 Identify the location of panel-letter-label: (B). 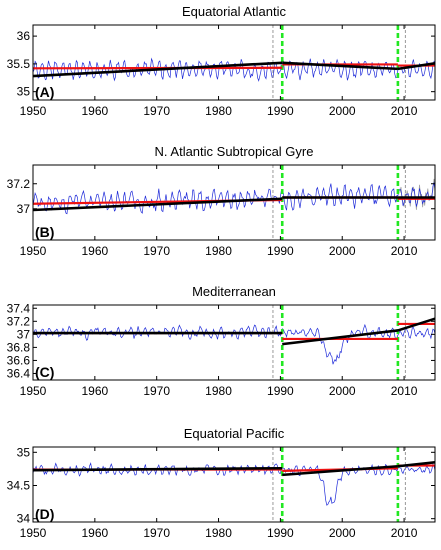
(44, 232).